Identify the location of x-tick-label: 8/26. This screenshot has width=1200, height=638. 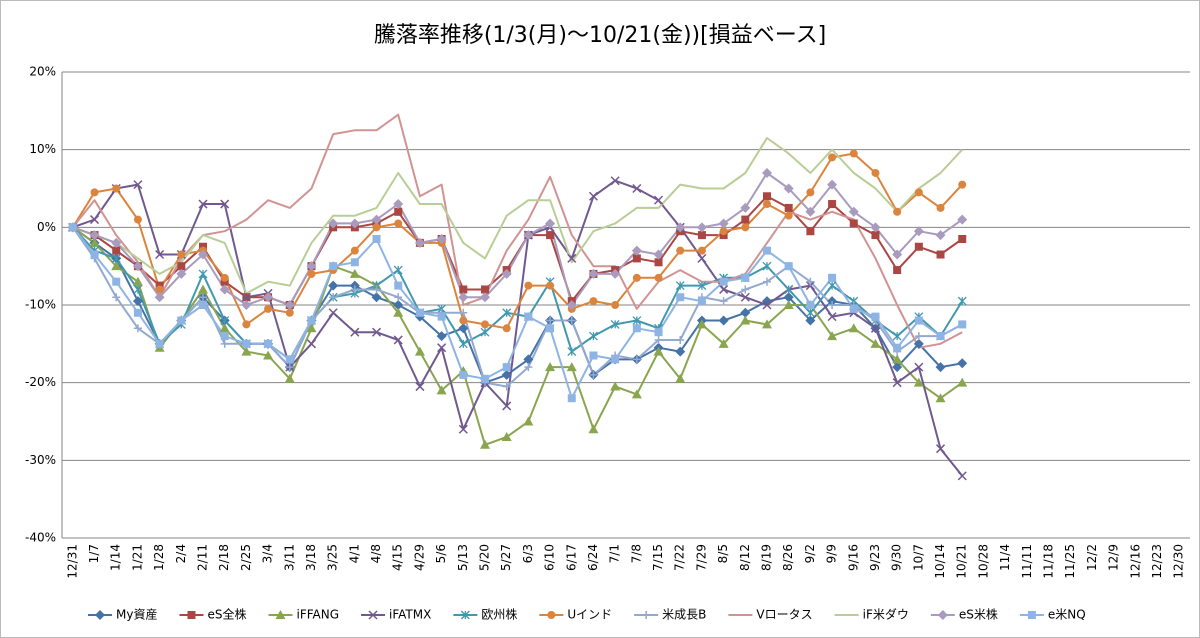
(788, 557).